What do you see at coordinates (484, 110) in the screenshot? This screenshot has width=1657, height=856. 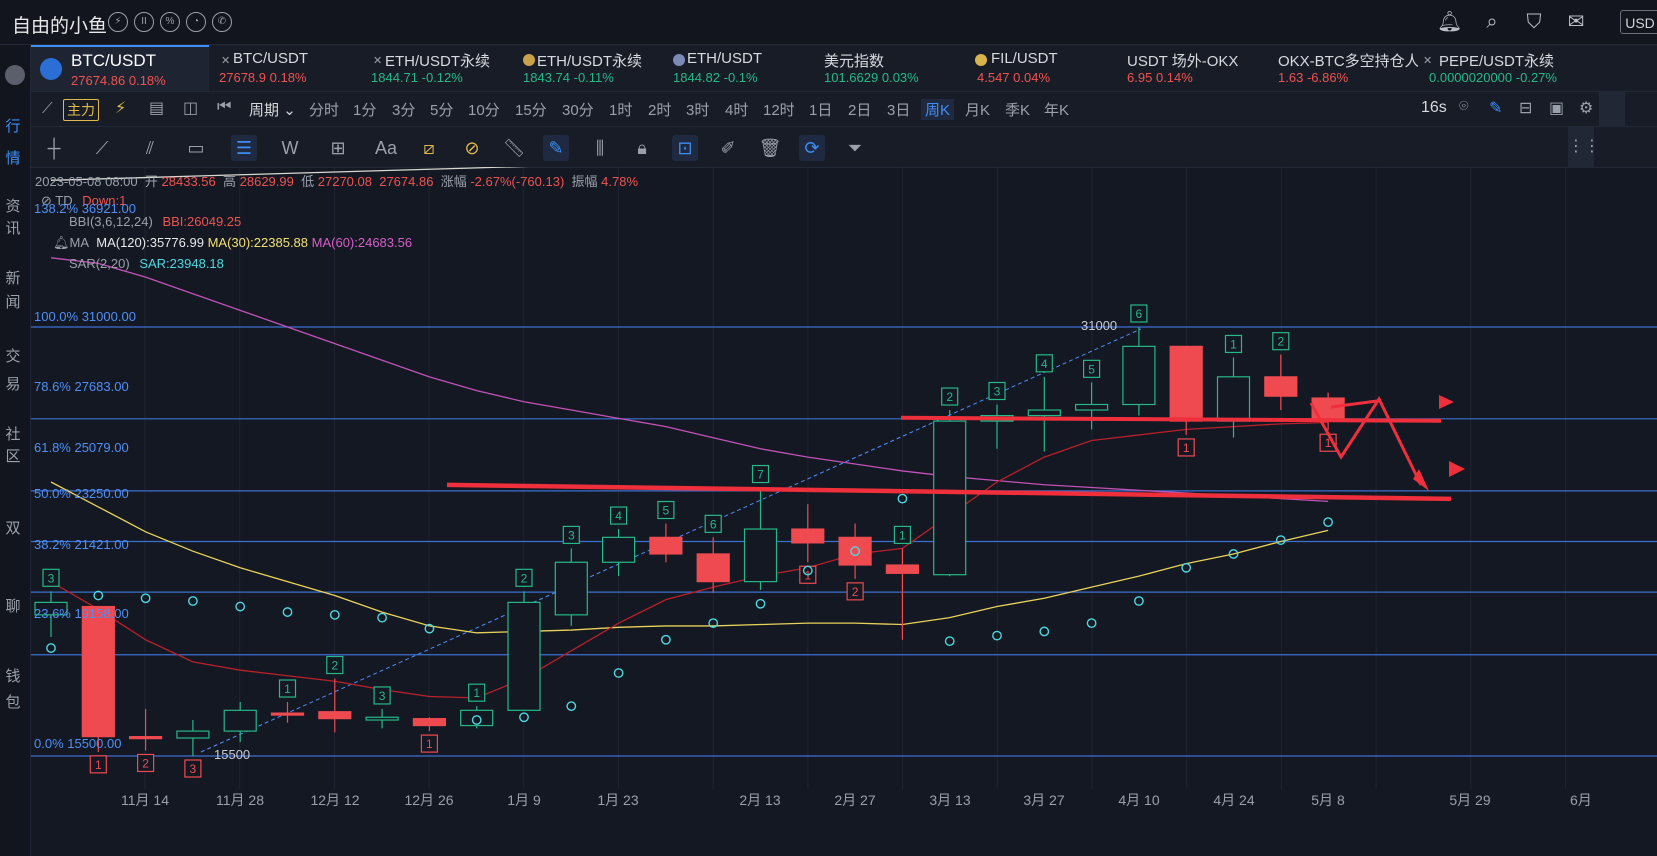 I see `period-option: 10分` at bounding box center [484, 110].